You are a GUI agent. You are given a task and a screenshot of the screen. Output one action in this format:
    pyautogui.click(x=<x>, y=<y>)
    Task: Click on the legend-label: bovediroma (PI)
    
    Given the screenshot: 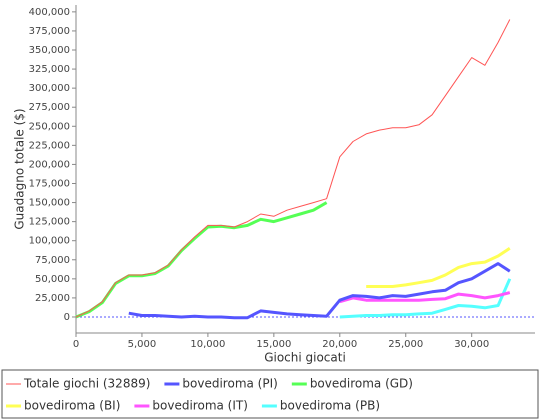 What is the action you would take?
    pyautogui.click(x=229, y=384)
    